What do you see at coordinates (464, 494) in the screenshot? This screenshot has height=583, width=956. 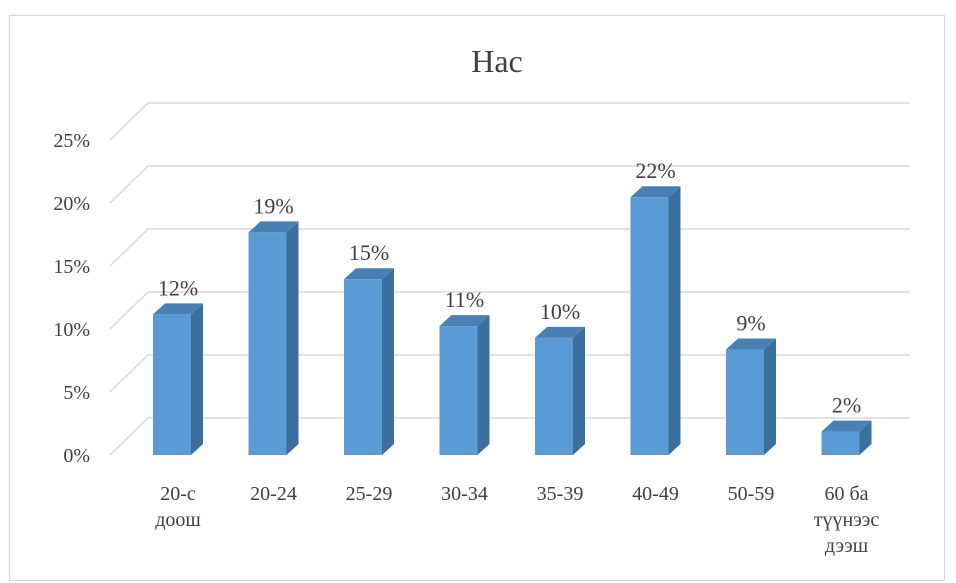 I see `x-category-label: 30-34` at bounding box center [464, 494].